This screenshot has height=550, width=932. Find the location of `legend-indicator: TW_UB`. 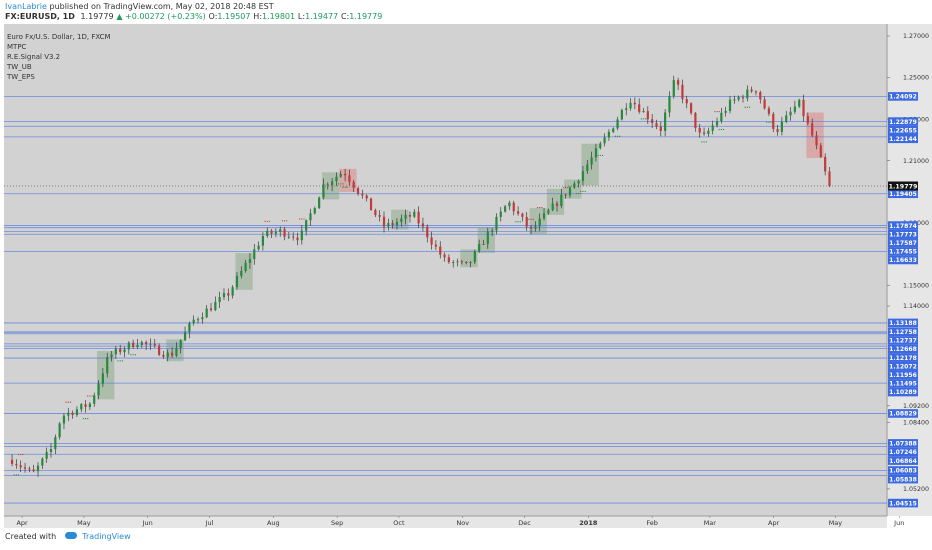

legend-indicator: TW_UB is located at coordinates (19, 67).